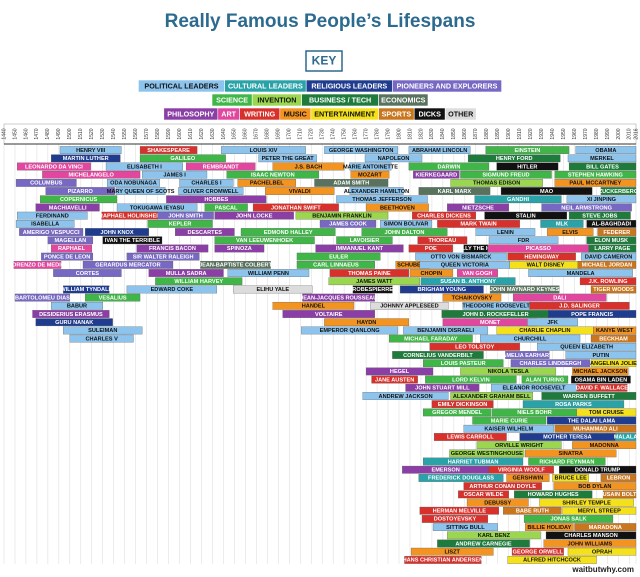 The height and width of the screenshot is (577, 640). Describe the element at coordinates (594, 487) in the screenshot. I see `person-name: BOB DYLAN` at that location.